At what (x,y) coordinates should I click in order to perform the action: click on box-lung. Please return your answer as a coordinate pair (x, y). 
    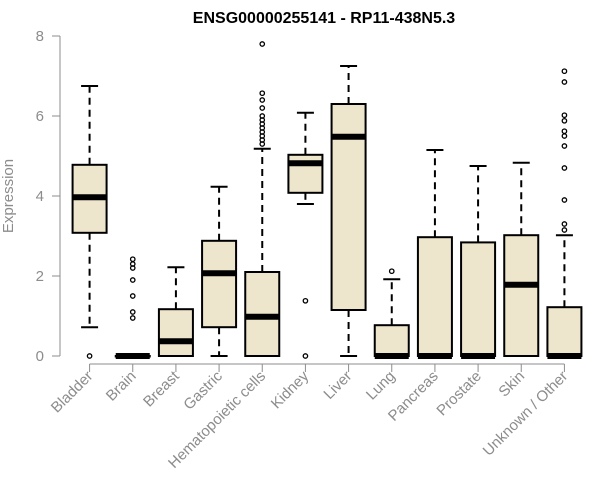
    Looking at the image, I should click on (391, 313).